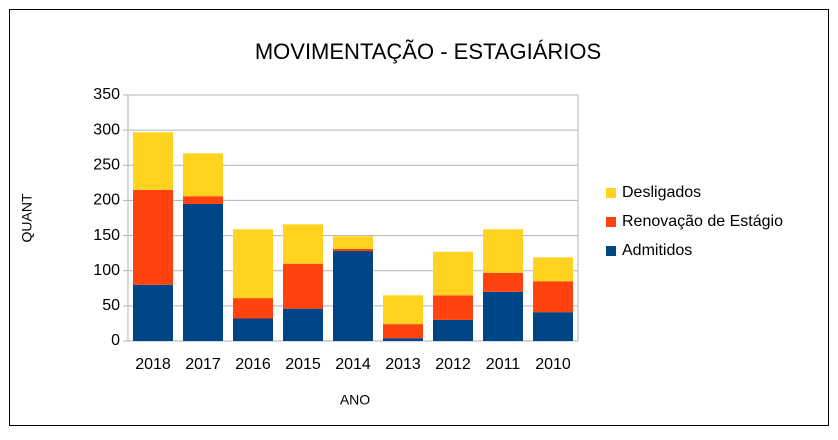 The width and height of the screenshot is (838, 440). Describe the element at coordinates (355, 400) in the screenshot. I see `x-axis-label: ANO` at that location.